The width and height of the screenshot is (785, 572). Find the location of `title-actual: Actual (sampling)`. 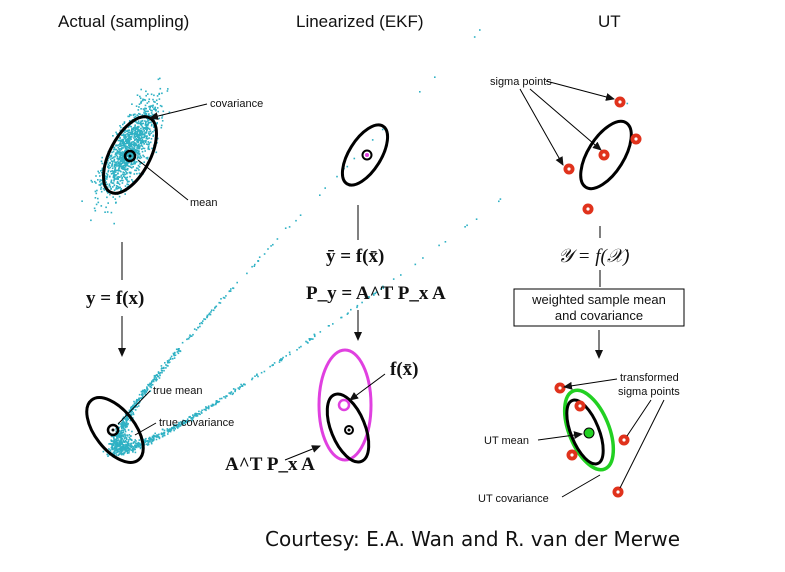

title-actual: Actual (sampling) is located at coordinates (123, 21).